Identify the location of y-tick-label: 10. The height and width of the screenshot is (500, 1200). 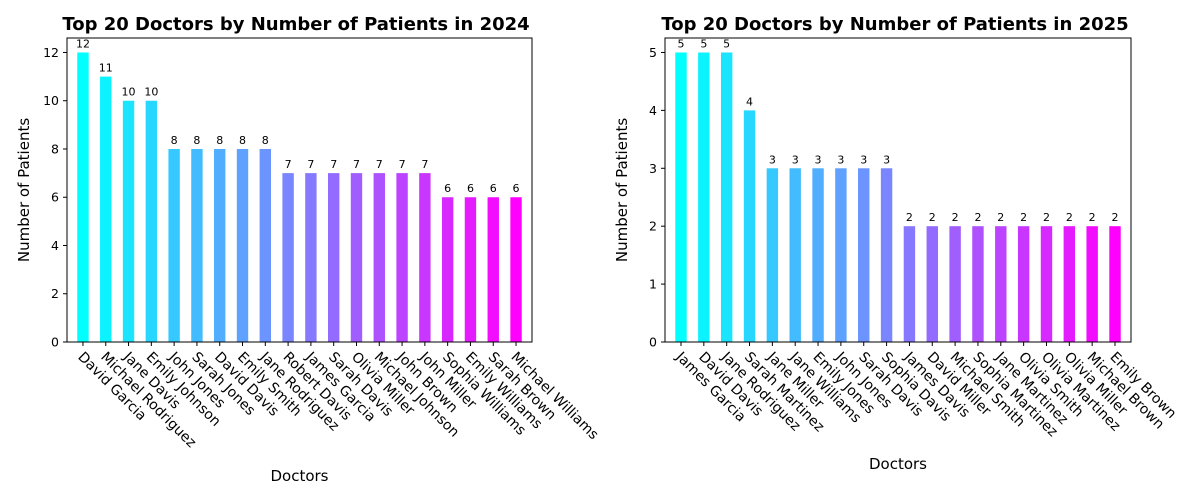
(51, 100).